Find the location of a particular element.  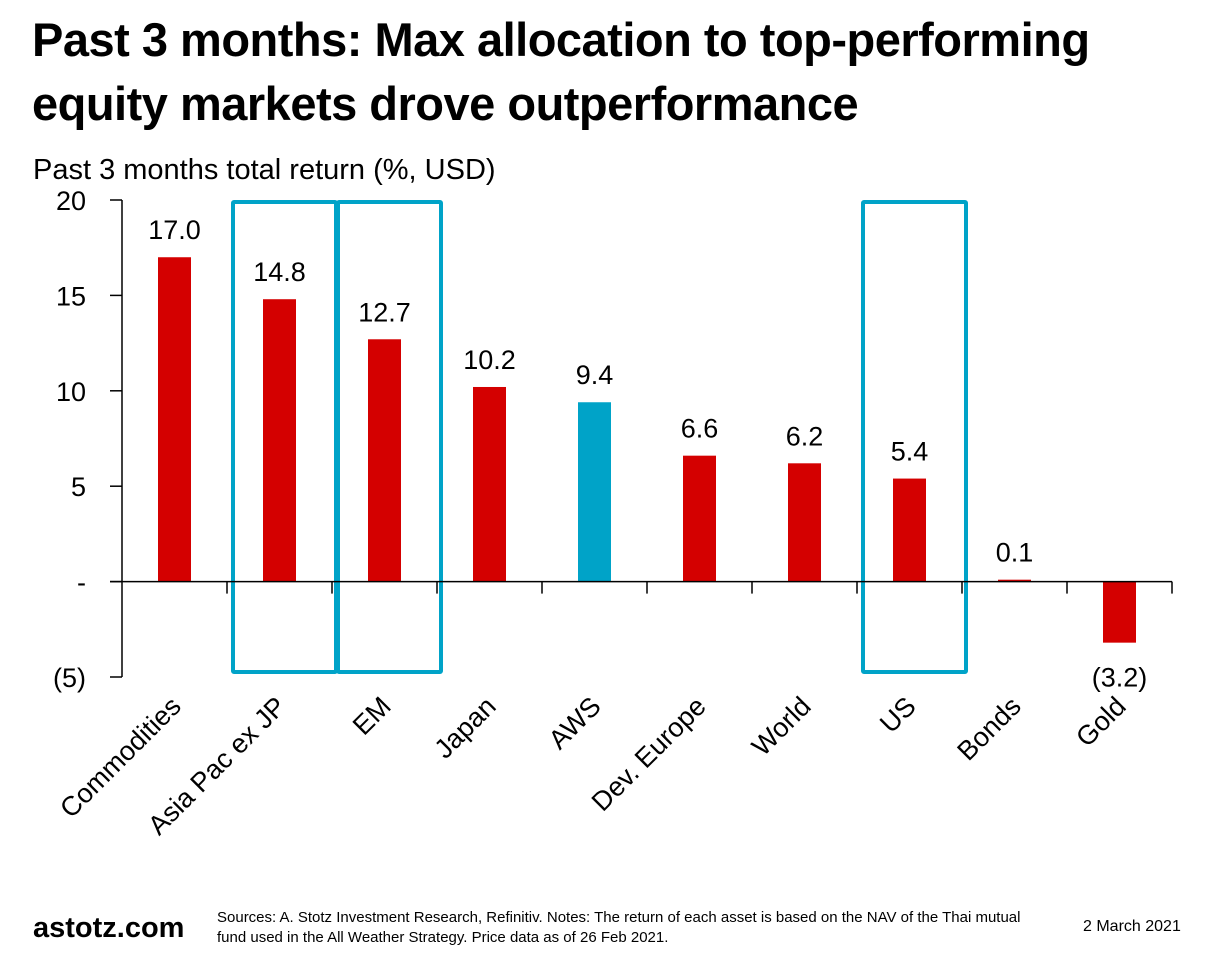

x-tick-label: World is located at coordinates (781, 726).